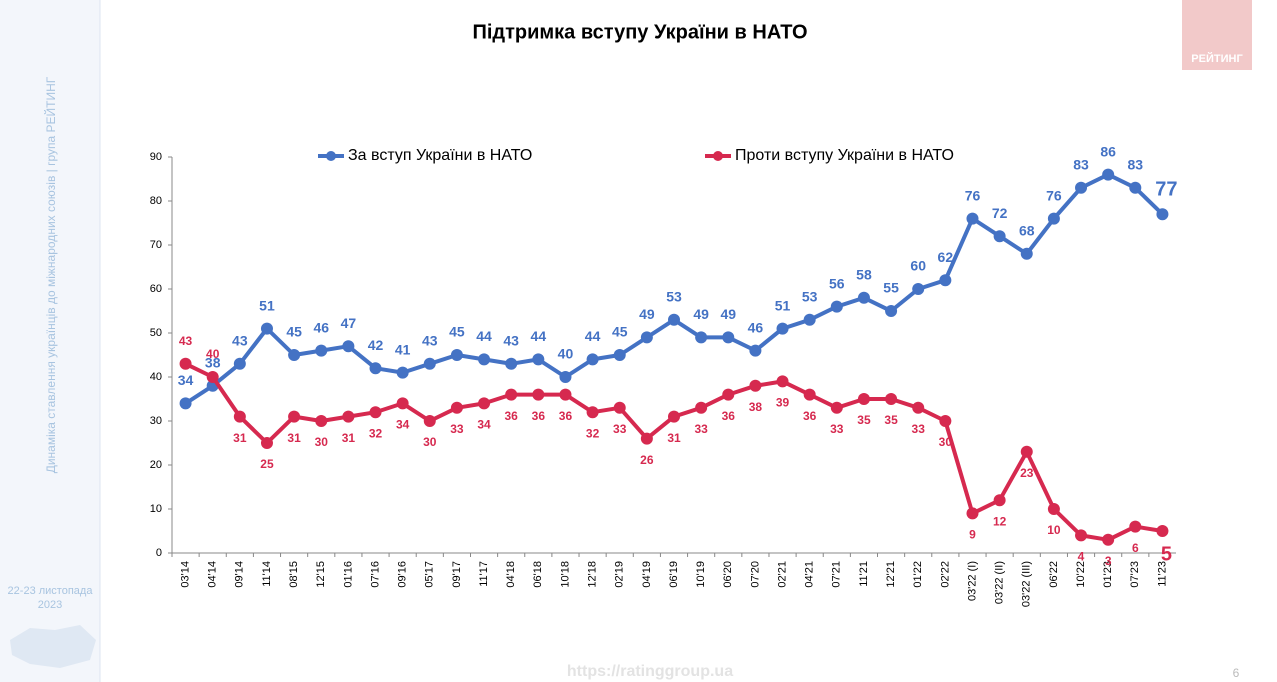 Image resolution: width=1277 pixels, height=682 pixels. Describe the element at coordinates (321, 574) in the screenshot. I see `x-tick-label: 12'15` at that location.